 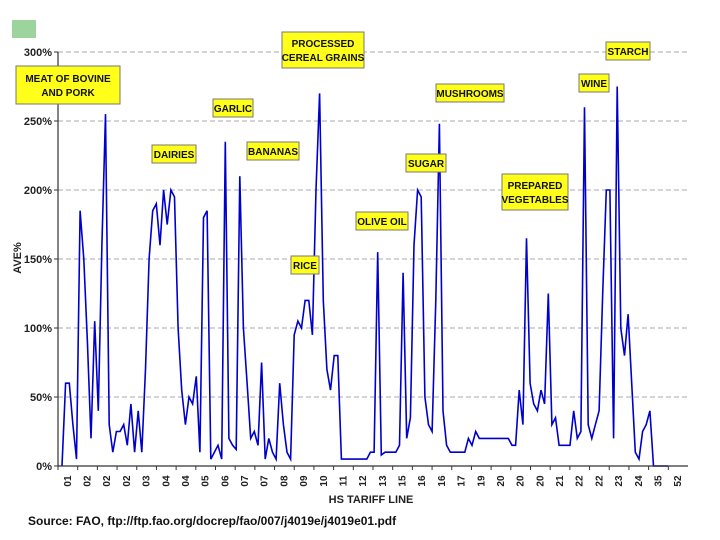 What do you see at coordinates (68, 93) in the screenshot?
I see `annotation-text: AND PORK` at bounding box center [68, 93].